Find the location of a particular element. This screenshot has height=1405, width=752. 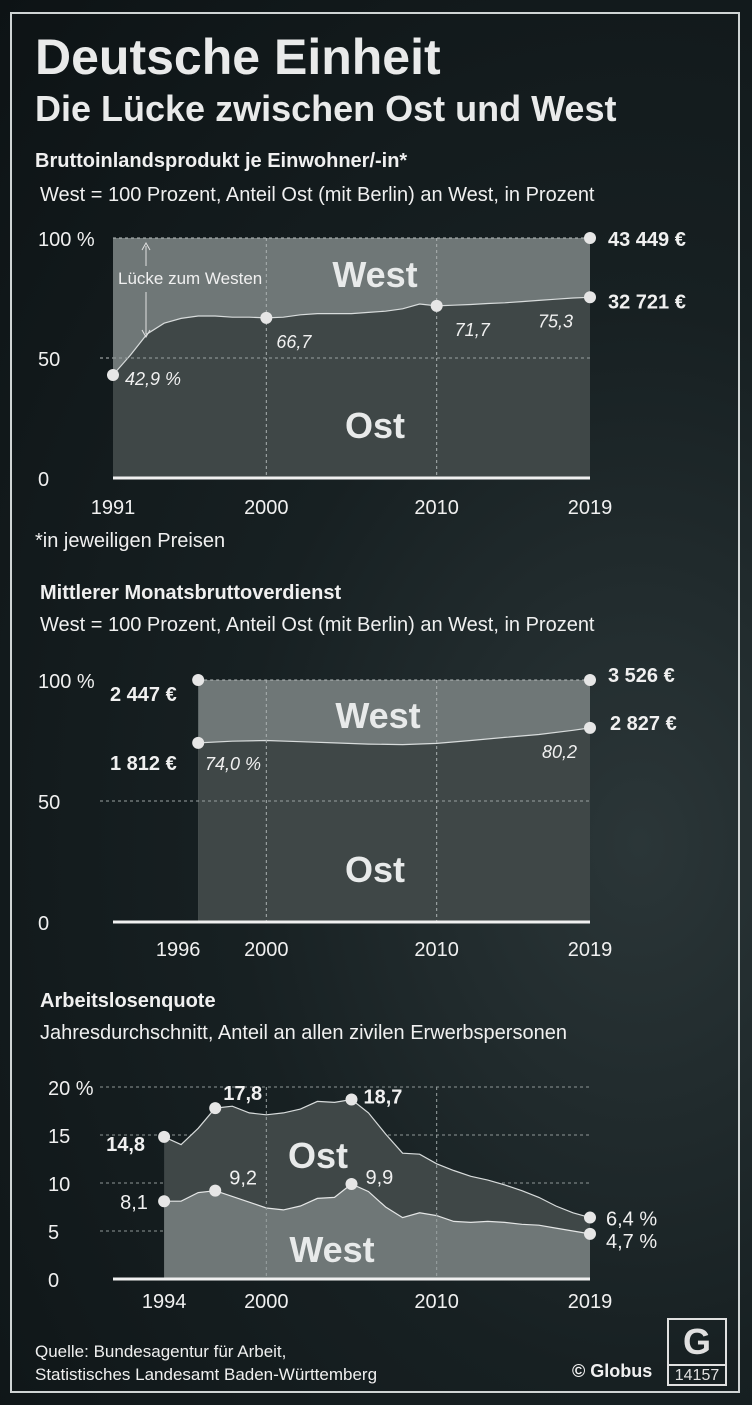

chart1-area-label-ost: Ost is located at coordinates (375, 425).